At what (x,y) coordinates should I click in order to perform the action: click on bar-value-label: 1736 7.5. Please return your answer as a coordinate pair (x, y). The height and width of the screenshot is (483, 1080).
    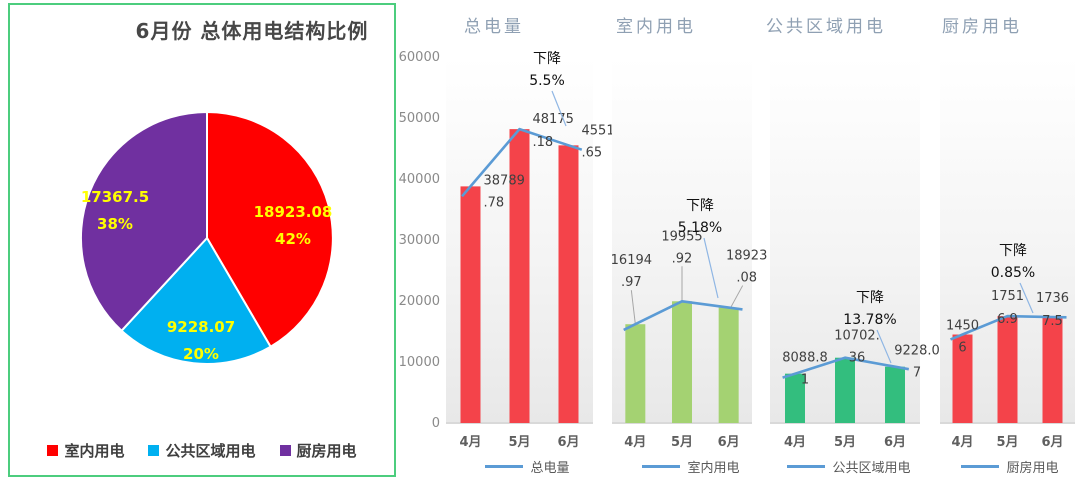
    Looking at the image, I should click on (1052, 310).